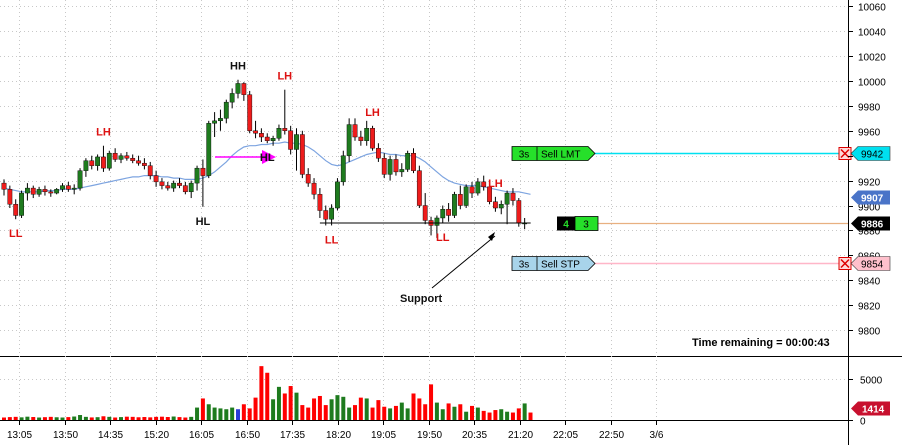 The width and height of the screenshot is (902, 445). I want to click on position-price-label: 9886, so click(872, 225).